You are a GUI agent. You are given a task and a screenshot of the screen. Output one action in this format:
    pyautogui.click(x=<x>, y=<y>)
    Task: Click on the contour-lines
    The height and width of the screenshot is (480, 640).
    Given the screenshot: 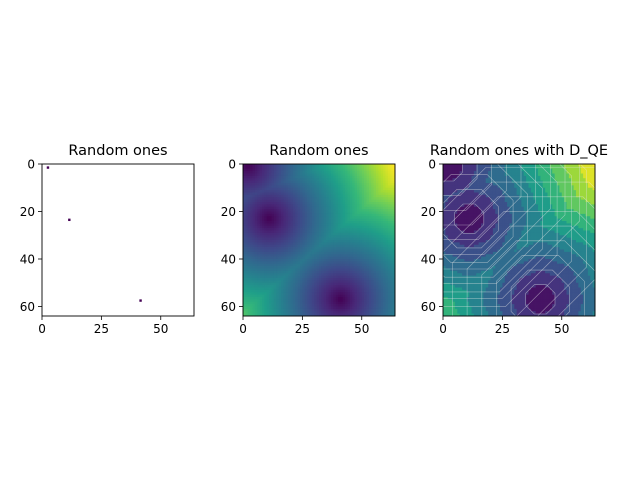 What is the action you would take?
    pyautogui.click(x=519, y=240)
    